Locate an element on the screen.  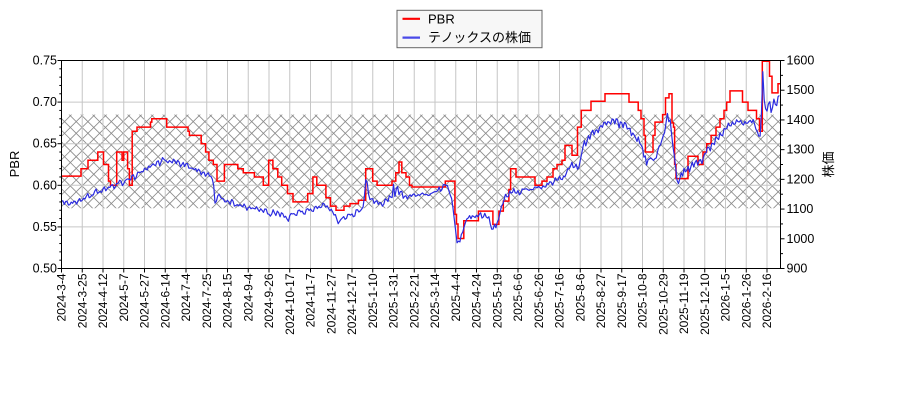
svg-text: 0.75 is located at coordinates (45, 61).